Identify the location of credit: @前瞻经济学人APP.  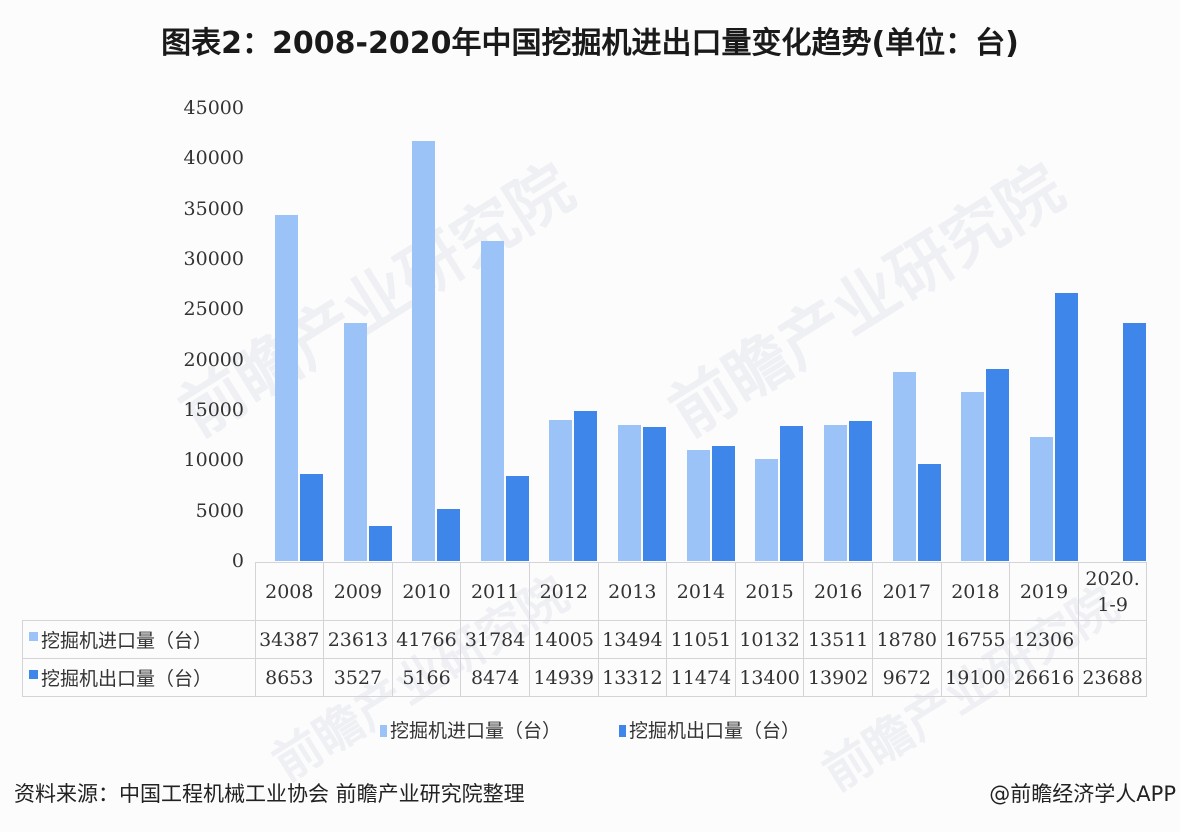
(1082, 794).